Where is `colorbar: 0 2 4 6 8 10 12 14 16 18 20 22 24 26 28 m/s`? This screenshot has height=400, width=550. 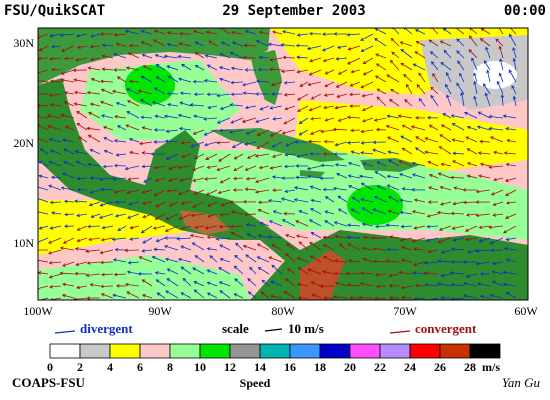
colorbar: 0 2 4 6 8 10 12 14 16 18 20 22 24 26 28 m/s is located at coordinates (274, 358).